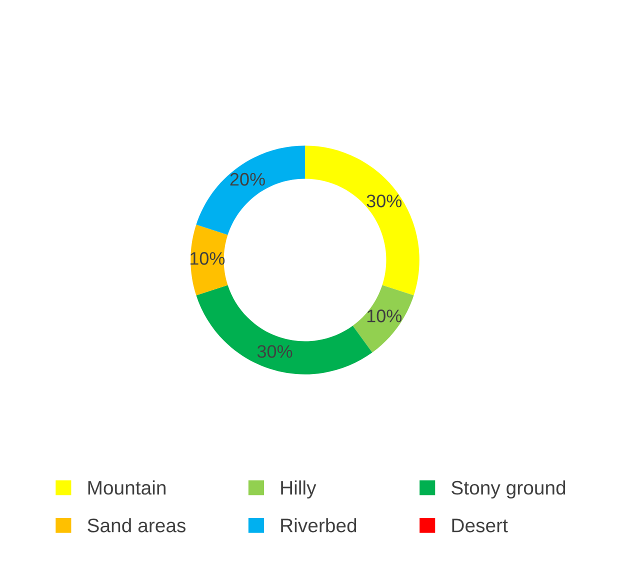 The image size is (622, 565). Describe the element at coordinates (127, 487) in the screenshot. I see `legend-label: Mountain` at that location.